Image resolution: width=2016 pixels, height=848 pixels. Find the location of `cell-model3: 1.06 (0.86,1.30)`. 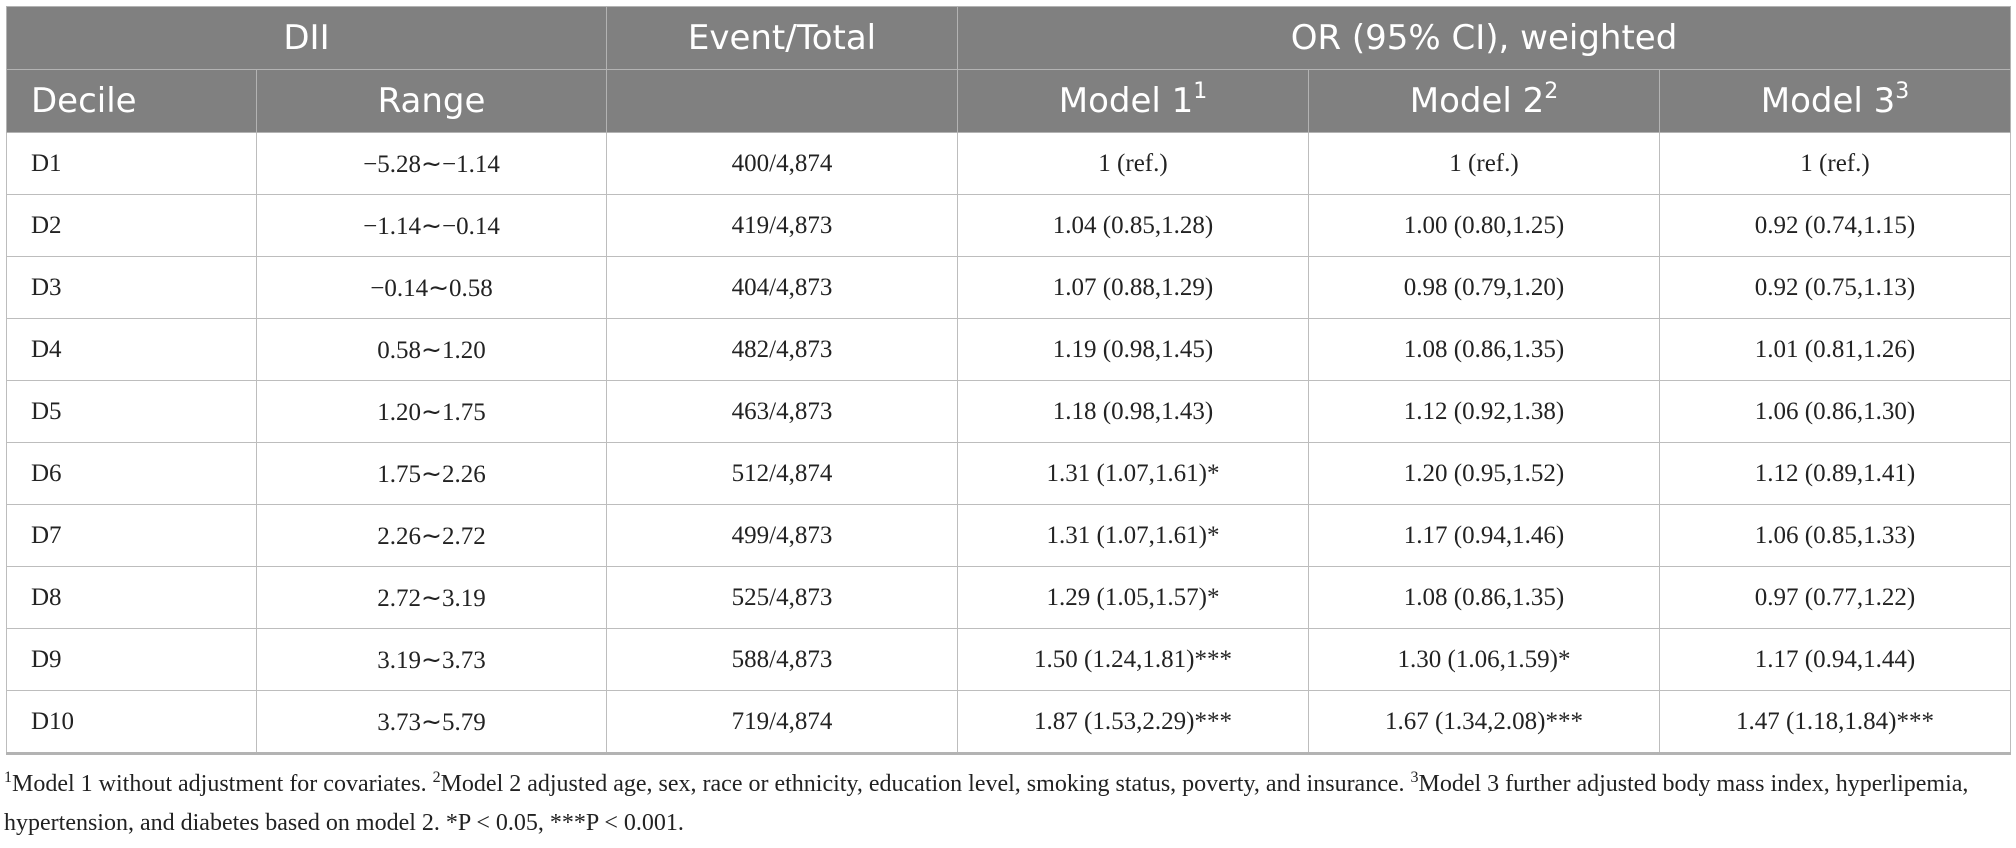

cell-model3: 1.06 (0.86,1.30) is located at coordinates (1835, 411).